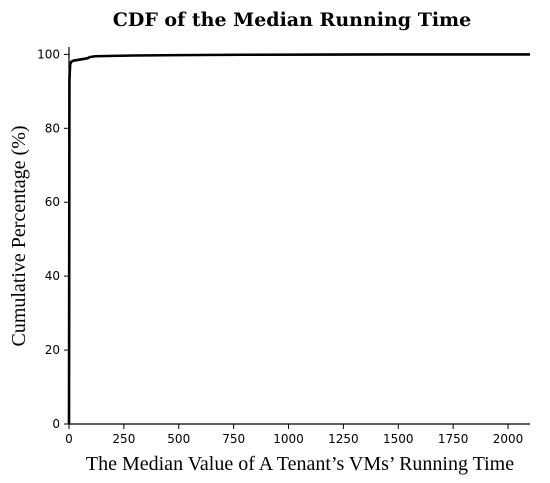 Image resolution: width=550 pixels, height=483 pixels. Describe the element at coordinates (52, 128) in the screenshot. I see `y-tick-label: 80` at that location.